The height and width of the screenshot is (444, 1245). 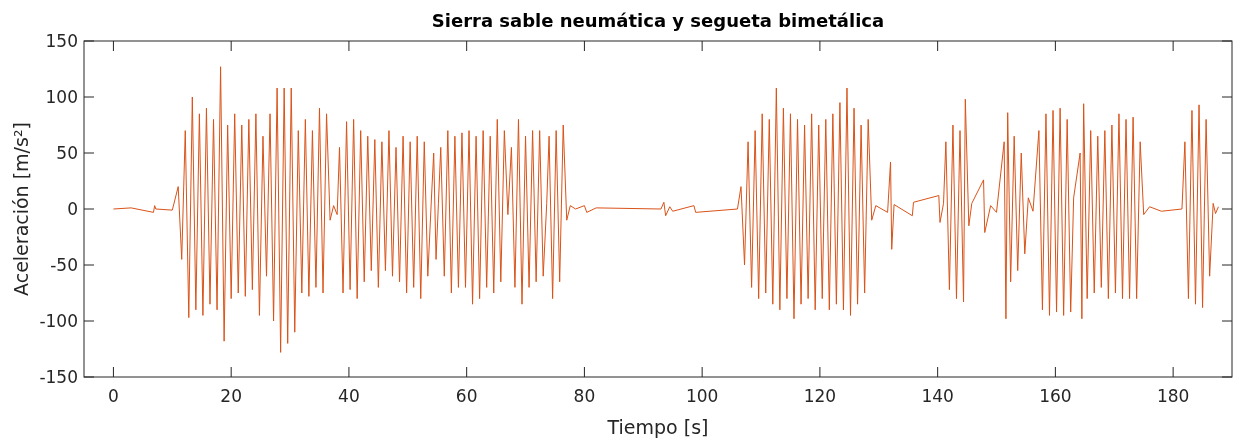 What do you see at coordinates (21, 209) in the screenshot?
I see `y-axis-title: Aceleración [m/s²]` at bounding box center [21, 209].